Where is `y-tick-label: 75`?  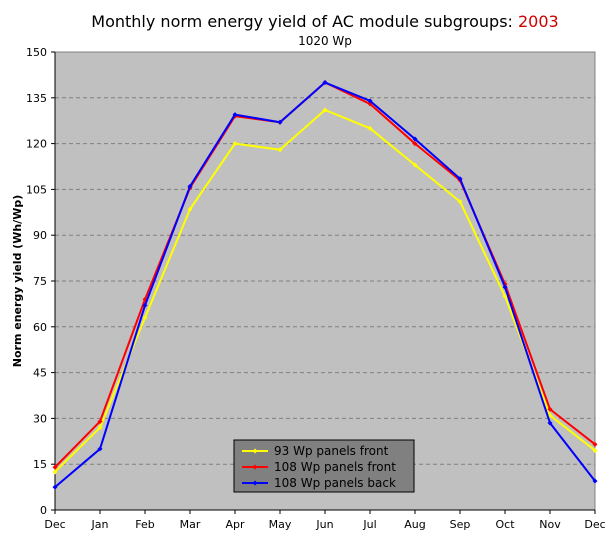
y-tick-label: 75 is located at coordinates (40, 281).